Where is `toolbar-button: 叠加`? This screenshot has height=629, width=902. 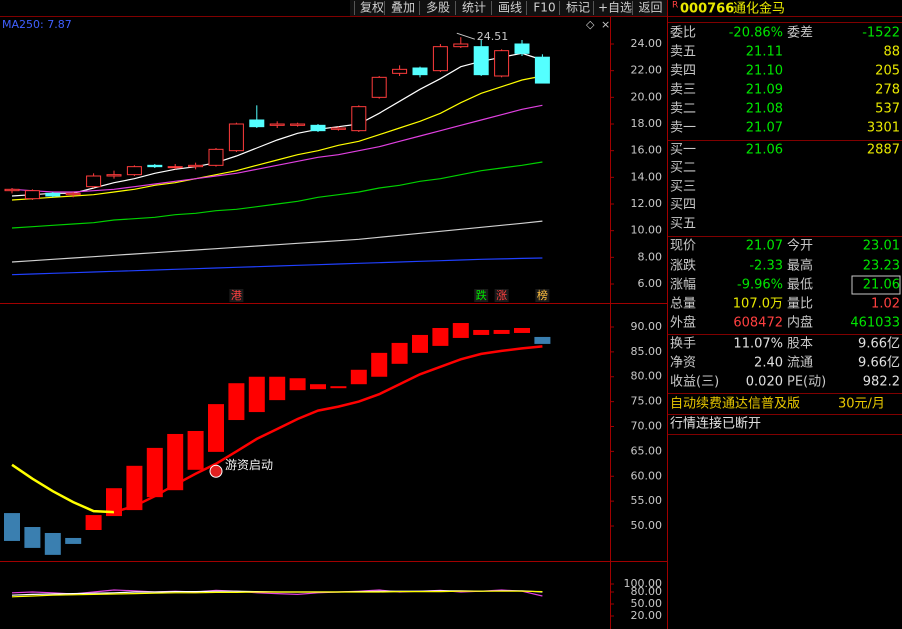 toolbar-button: 叠加 is located at coordinates (403, 8).